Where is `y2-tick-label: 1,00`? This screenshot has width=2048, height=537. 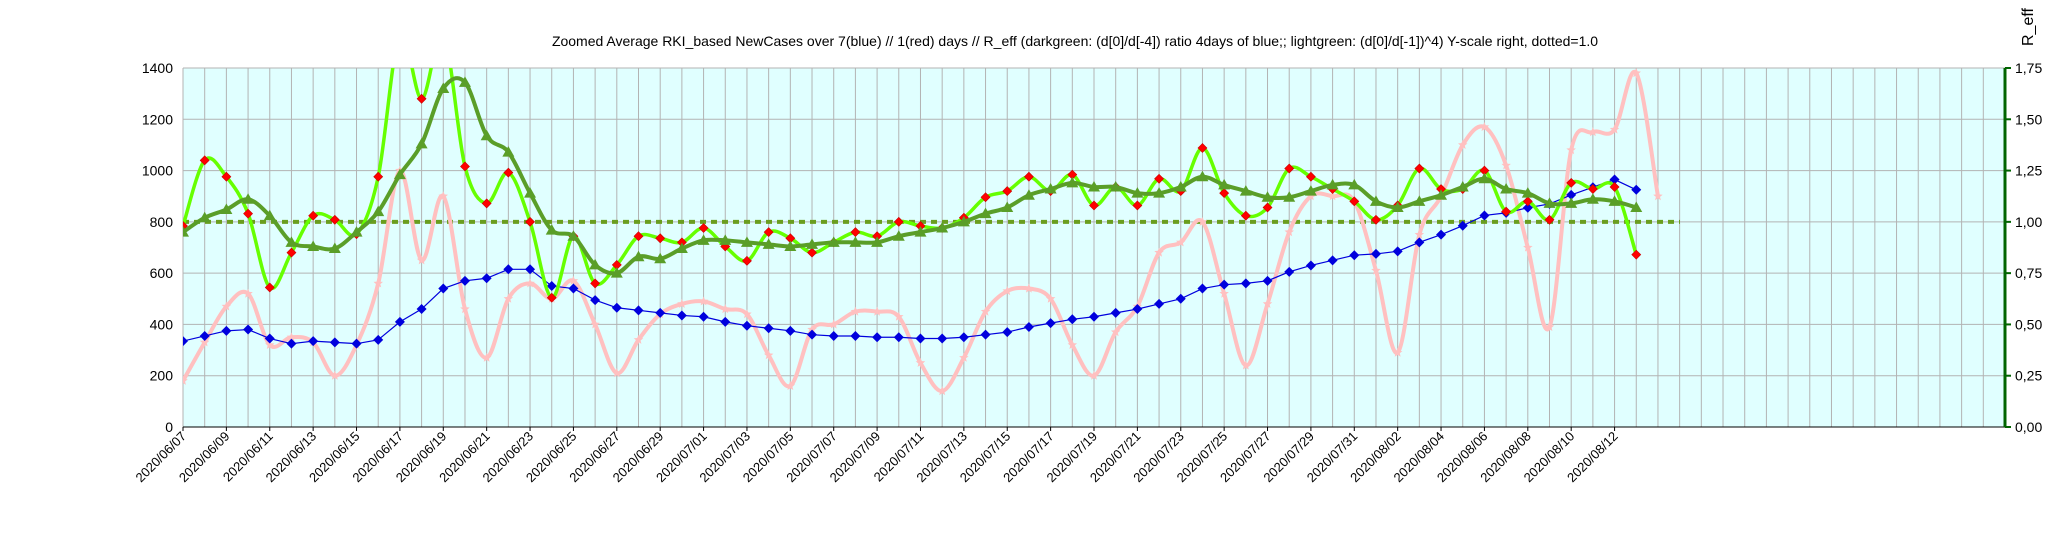 y2-tick-label: 1,00 is located at coordinates (2028, 222).